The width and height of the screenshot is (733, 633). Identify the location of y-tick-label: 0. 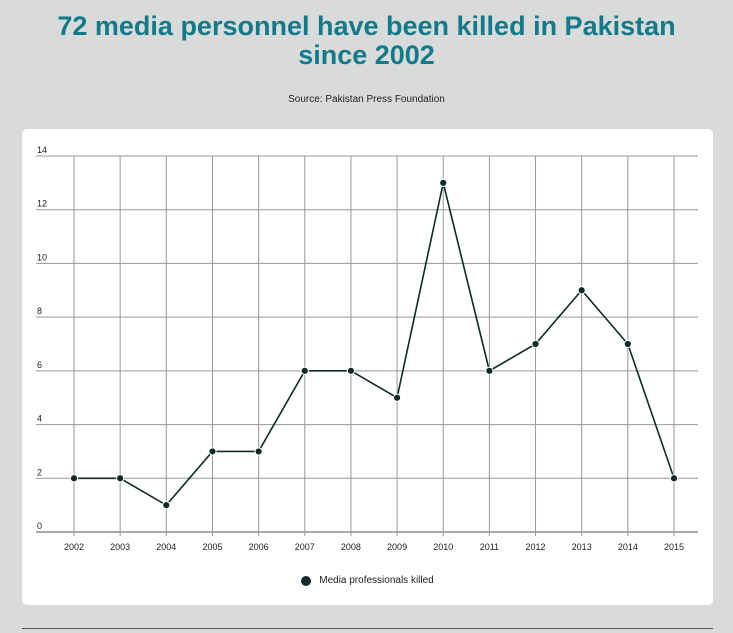
(39, 526).